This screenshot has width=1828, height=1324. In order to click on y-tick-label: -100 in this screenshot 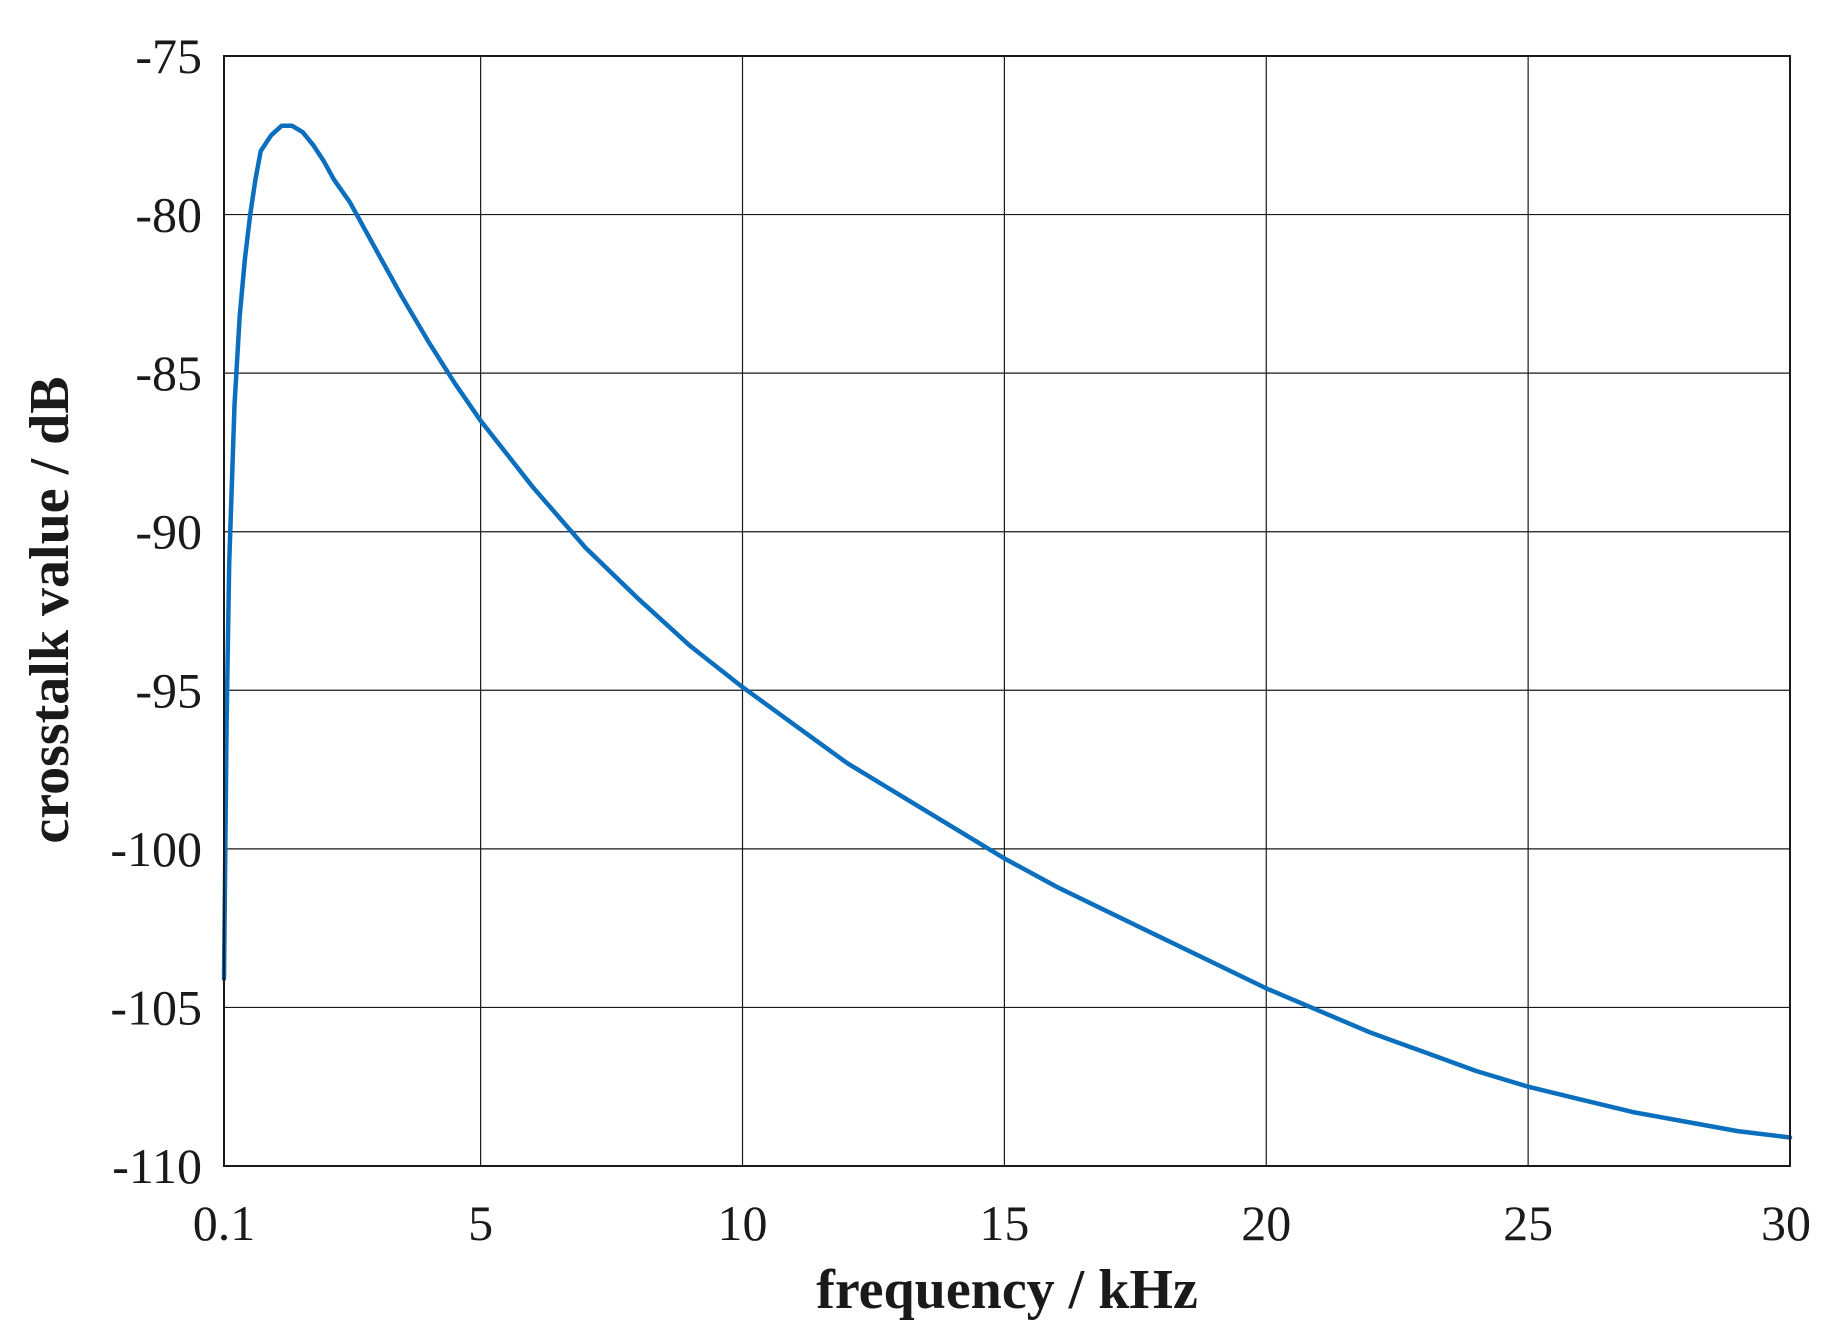, I will do `click(156, 849)`.